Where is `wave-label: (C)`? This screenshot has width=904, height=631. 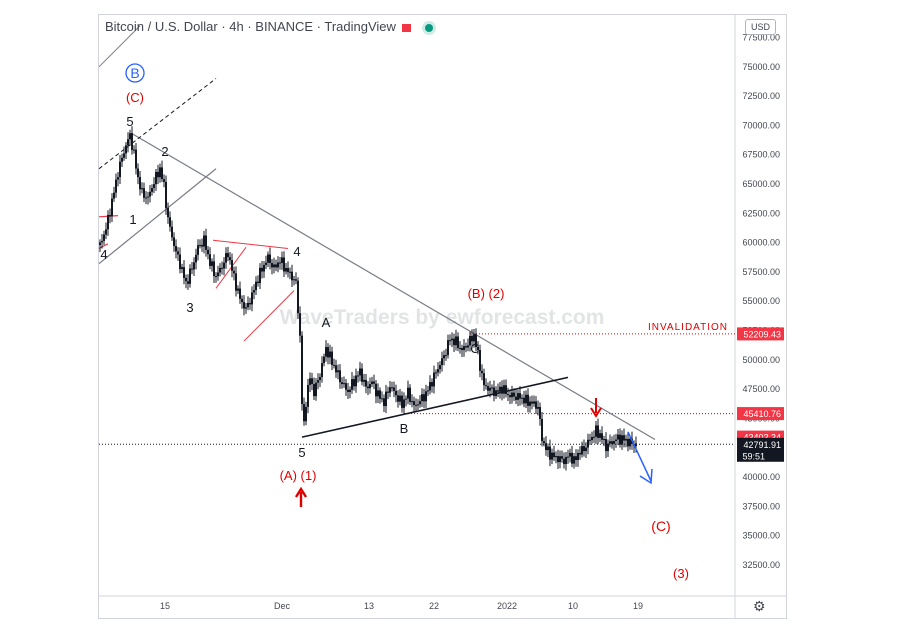 wave-label: (C) is located at coordinates (660, 526).